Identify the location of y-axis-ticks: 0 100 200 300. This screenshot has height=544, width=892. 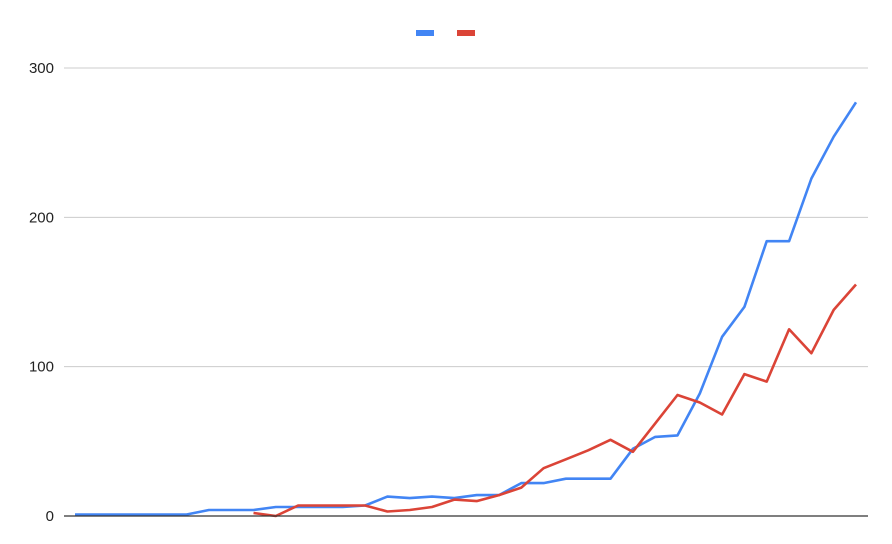
(41, 292).